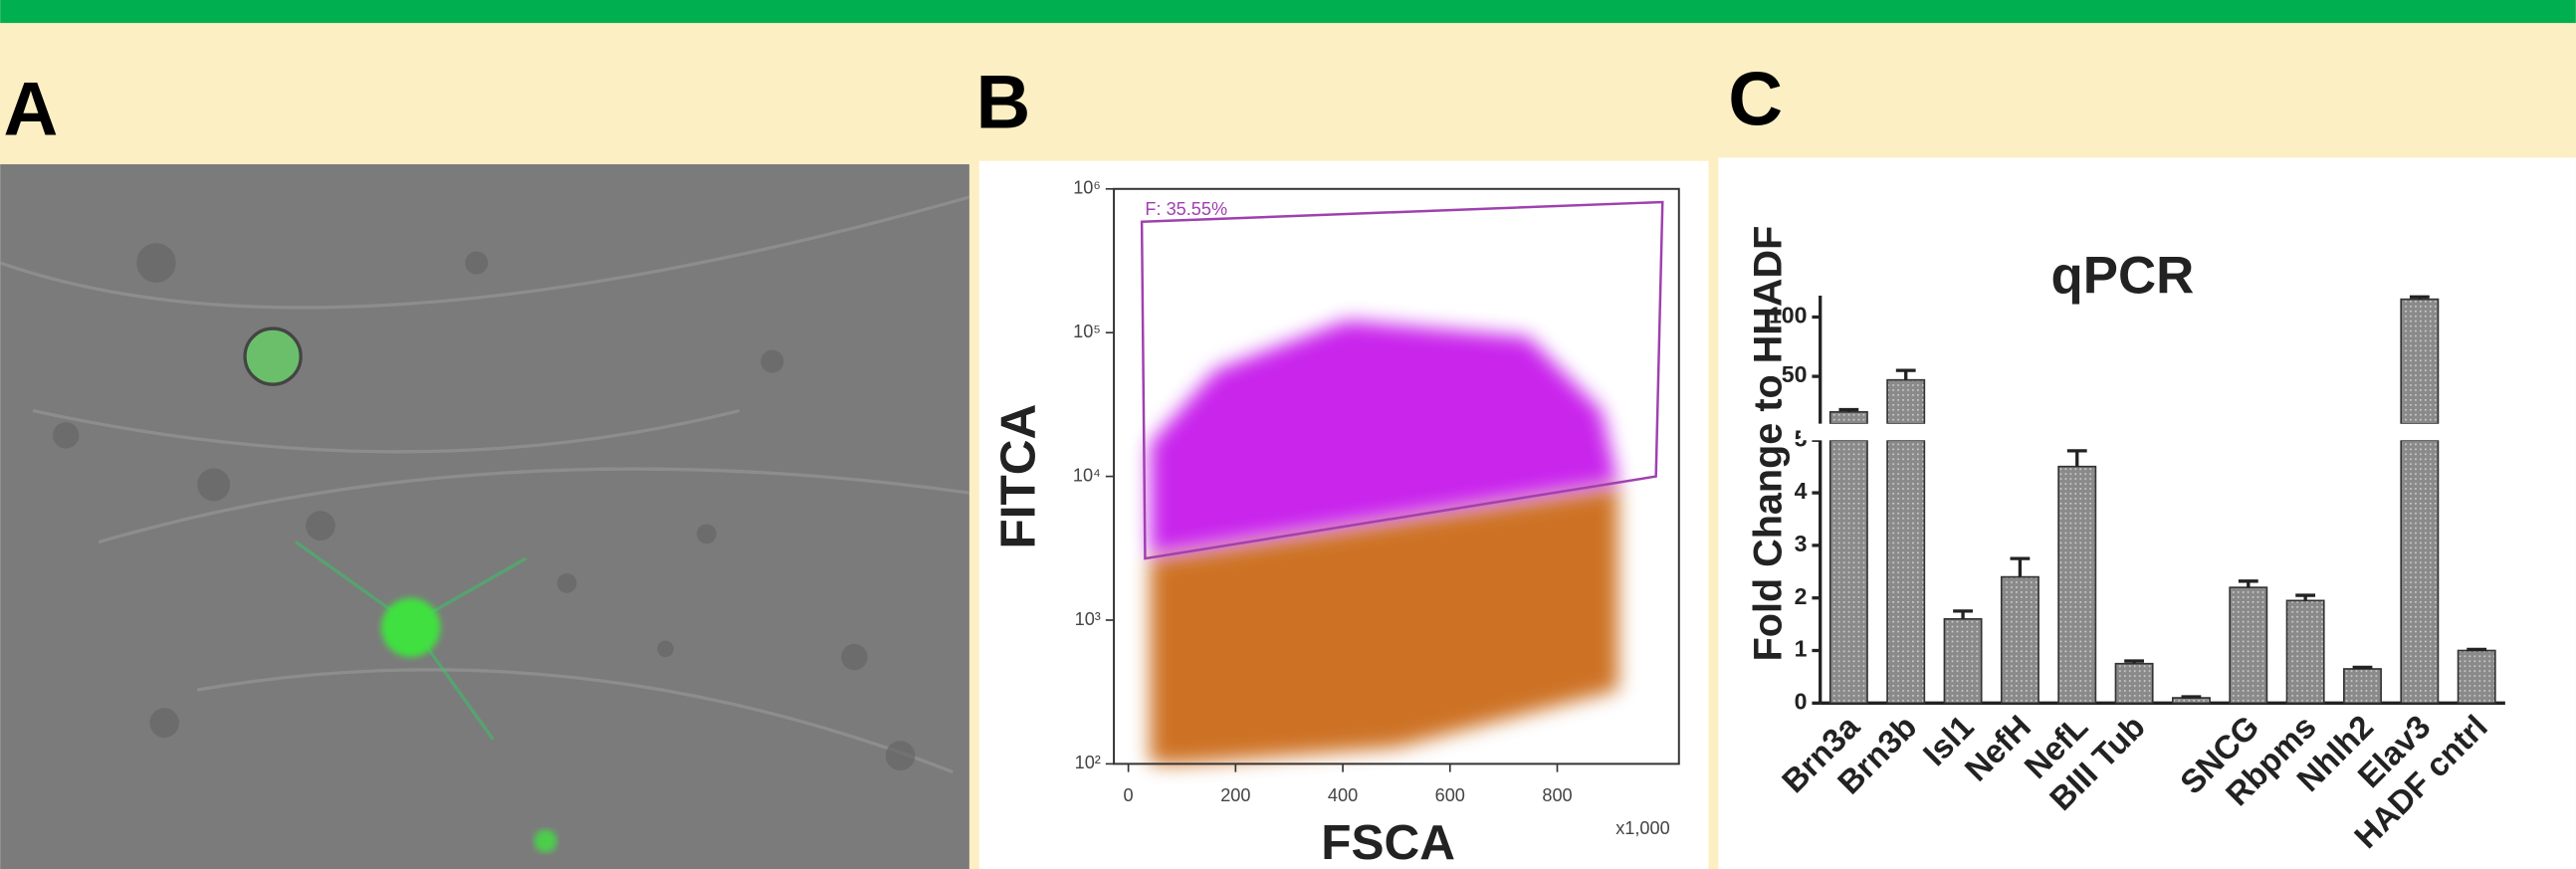 This screenshot has width=2576, height=869. Describe the element at coordinates (2152, 432) in the screenshot. I see `axis-break` at that location.